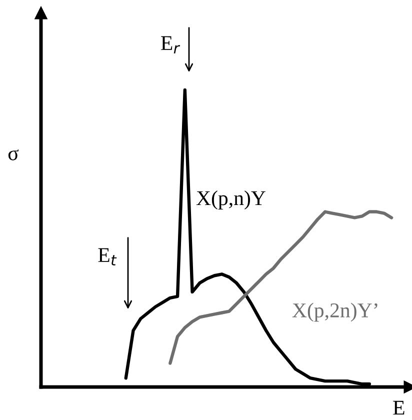 The width and height of the screenshot is (412, 420). What do you see at coordinates (170, 45) in the screenshot?
I see `text: E$_{r}$` at bounding box center [170, 45].